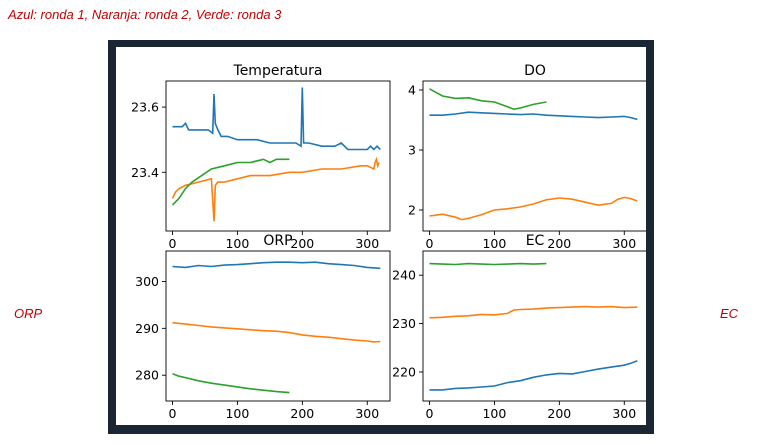  What do you see at coordinates (277, 241) in the screenshot?
I see `subplot-title: ORP` at bounding box center [277, 241].